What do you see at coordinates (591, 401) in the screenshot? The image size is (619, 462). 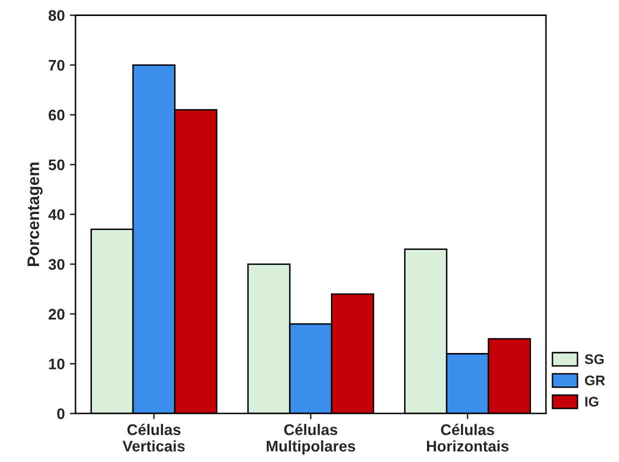 I see `legend-label: IG` at bounding box center [591, 401].